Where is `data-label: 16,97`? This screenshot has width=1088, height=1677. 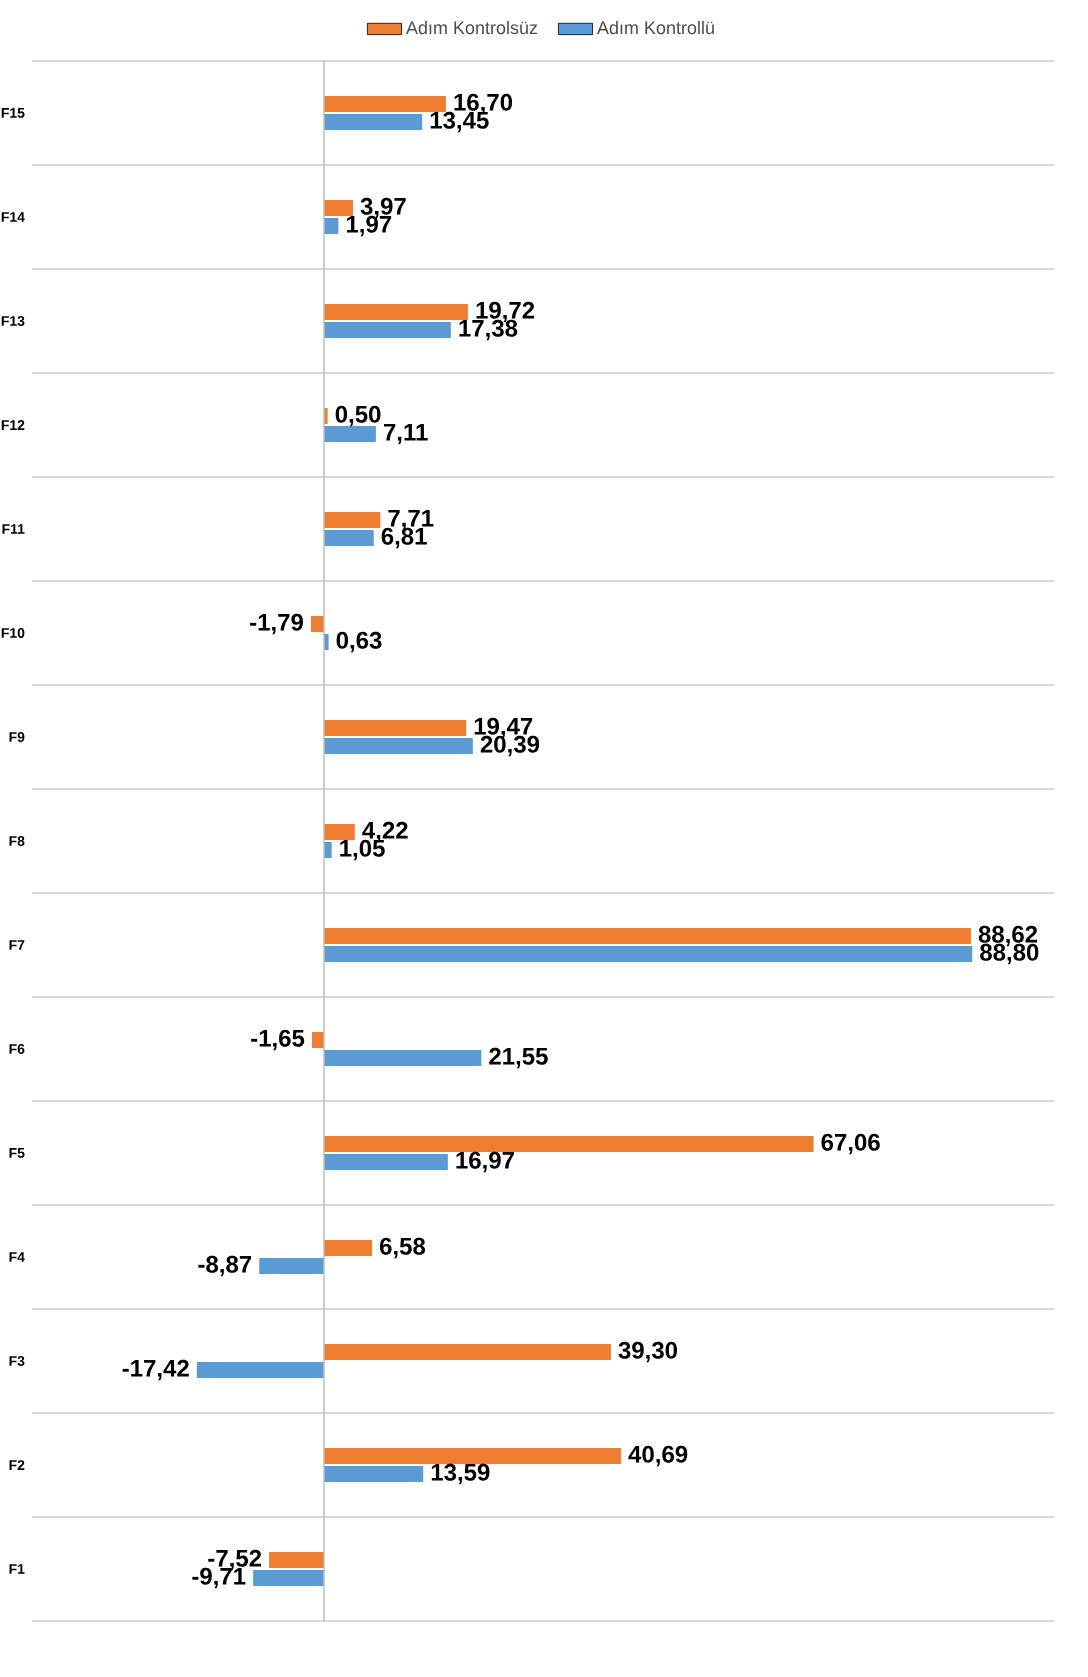 data-label: 16,97 is located at coordinates (485, 1162).